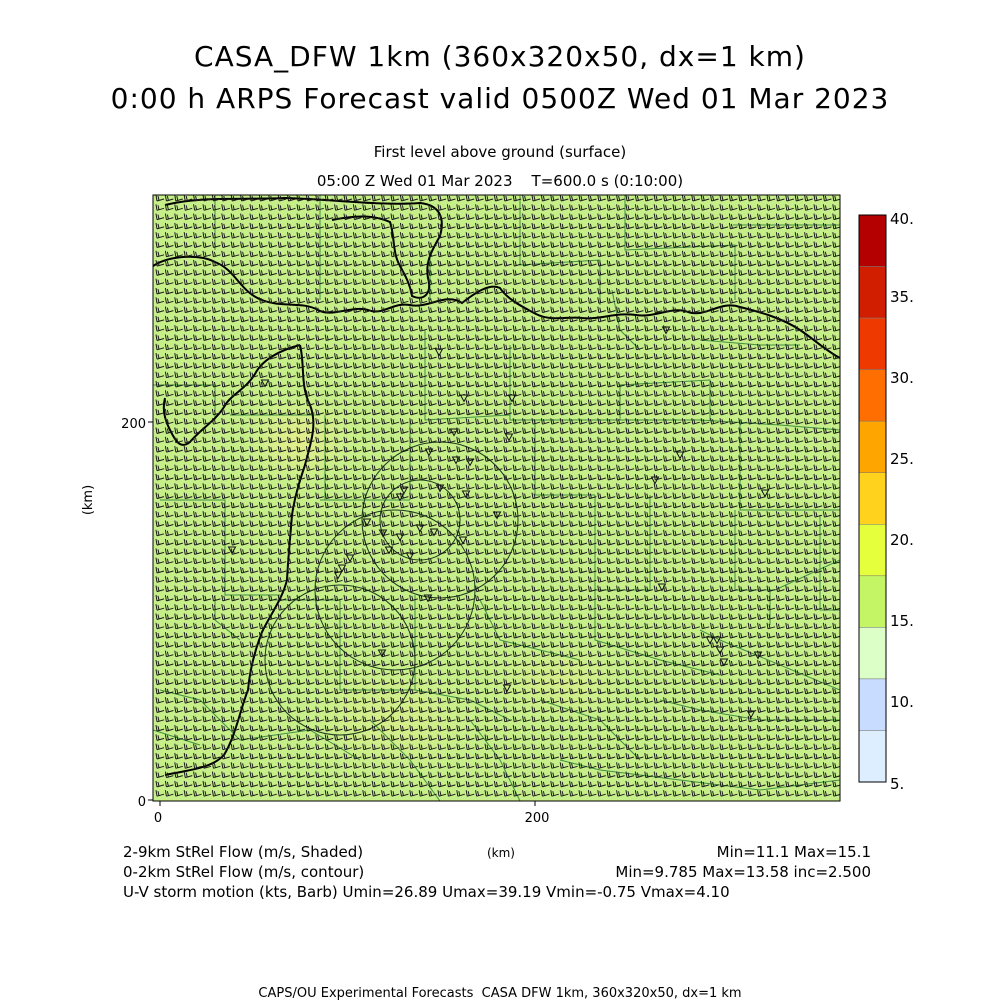 This screenshot has width=1000, height=1001. What do you see at coordinates (743, 872) in the screenshot?
I see `legend-contour-range: Min=9.785 Max=13.58 inc=2.500` at bounding box center [743, 872].